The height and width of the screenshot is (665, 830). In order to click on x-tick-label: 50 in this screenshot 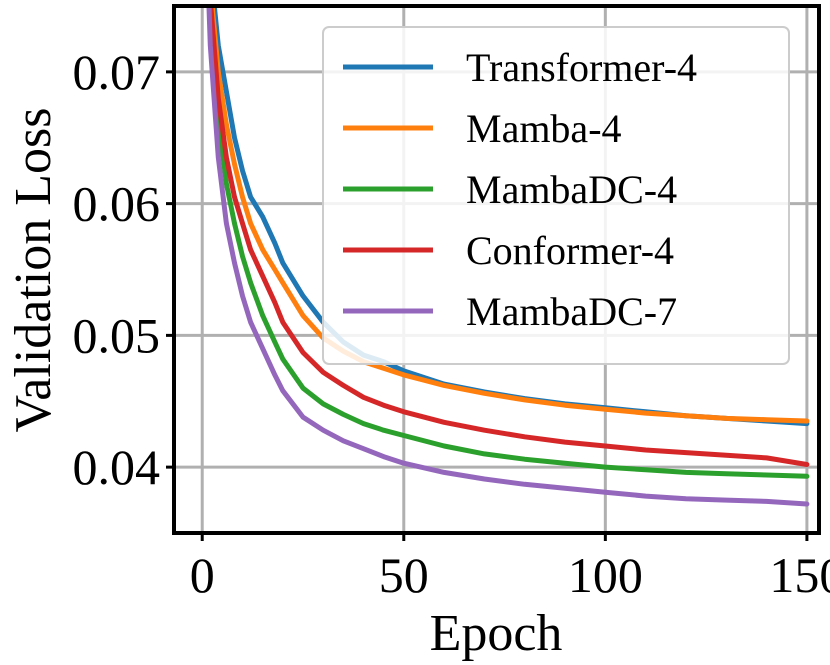, I will do `click(404, 575)`.